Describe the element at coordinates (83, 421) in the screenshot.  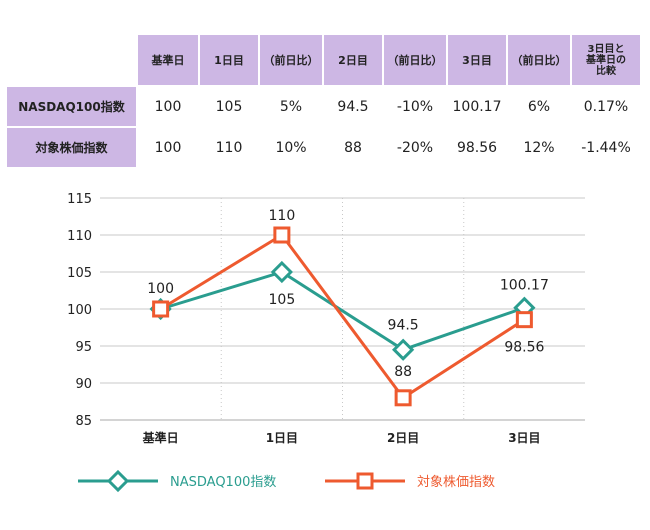
I see `y-tick-label: 85` at that location.